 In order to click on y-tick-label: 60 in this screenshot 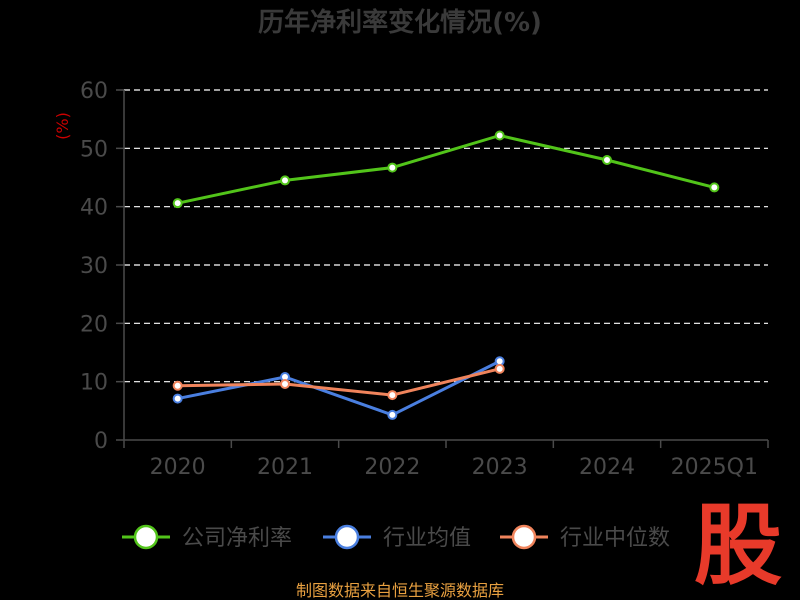, I will do `click(94, 91)`.